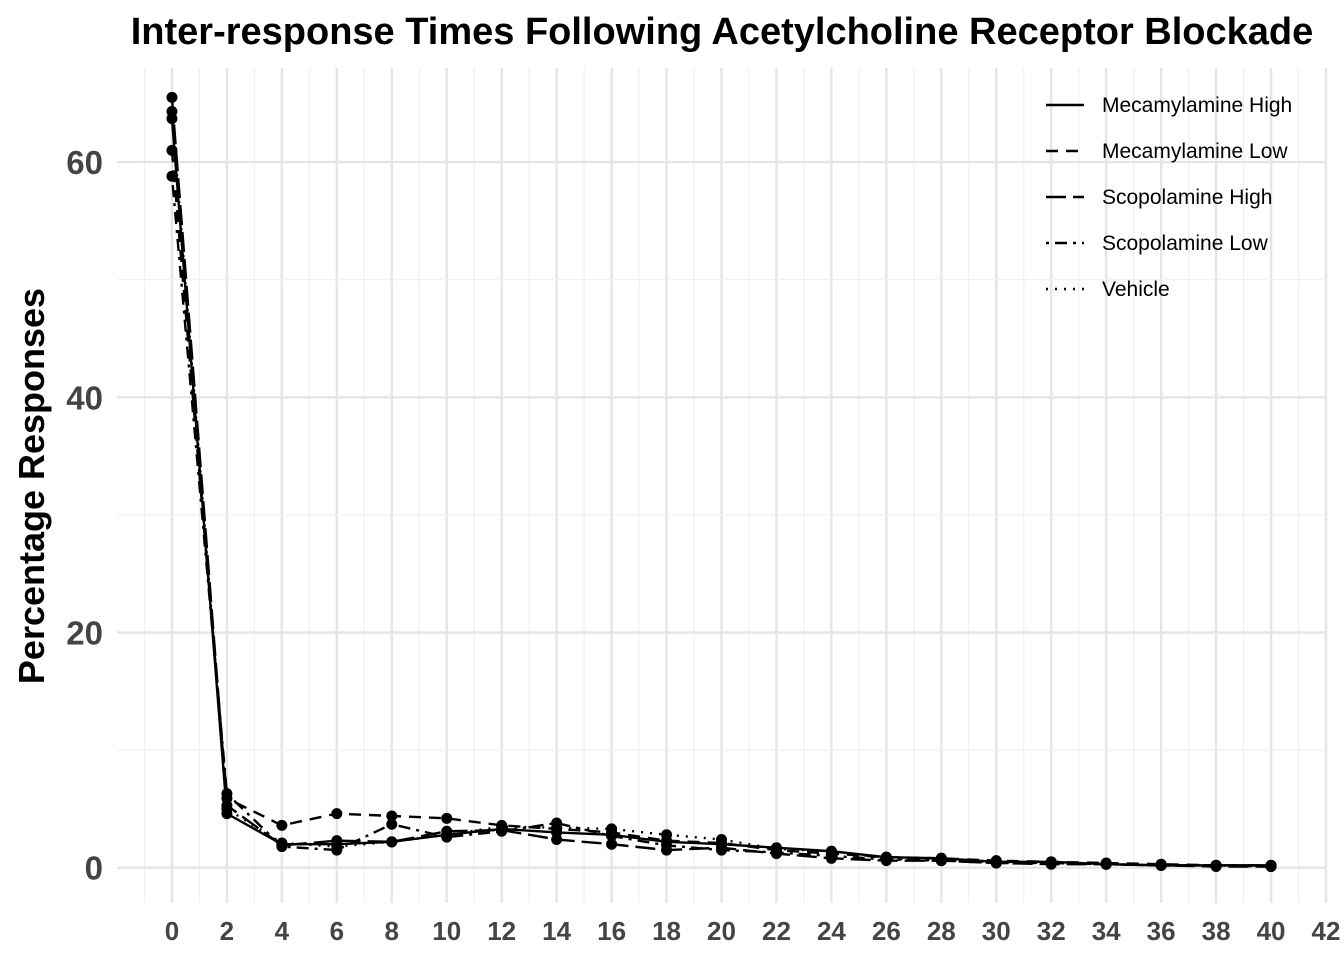  Describe the element at coordinates (1195, 151) in the screenshot. I see `legend-label: Mecamylamine Low` at that location.